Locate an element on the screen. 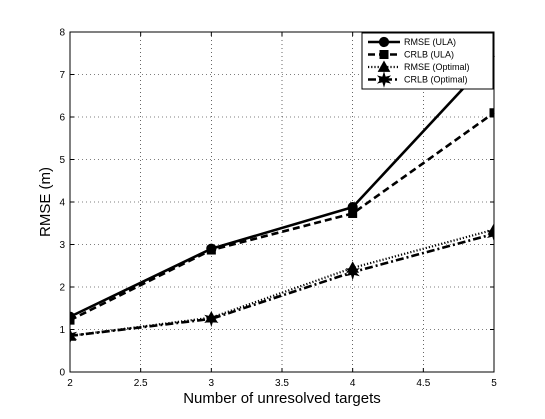  legend-label: RMSE (Optimal) is located at coordinates (437, 67).